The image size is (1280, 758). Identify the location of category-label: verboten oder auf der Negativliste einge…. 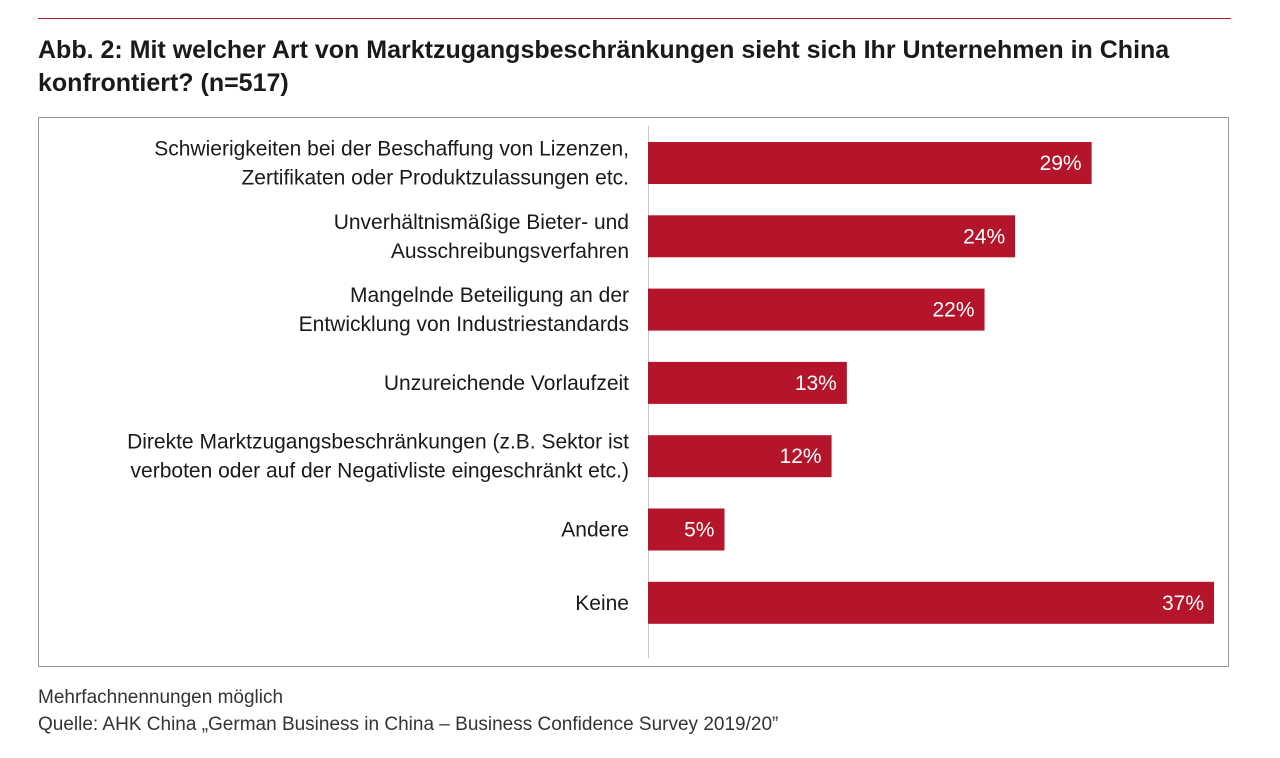
(380, 471).